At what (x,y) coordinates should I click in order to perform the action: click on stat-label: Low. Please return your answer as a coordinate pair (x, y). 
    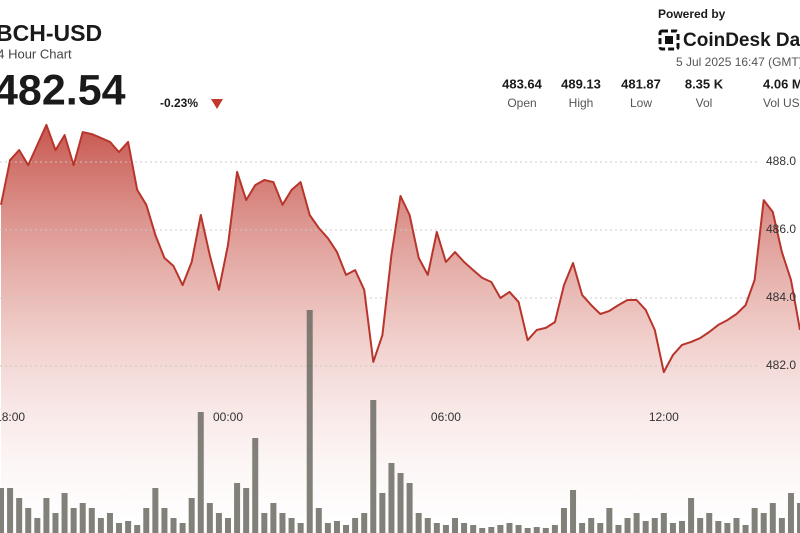
    Looking at the image, I should click on (641, 103).